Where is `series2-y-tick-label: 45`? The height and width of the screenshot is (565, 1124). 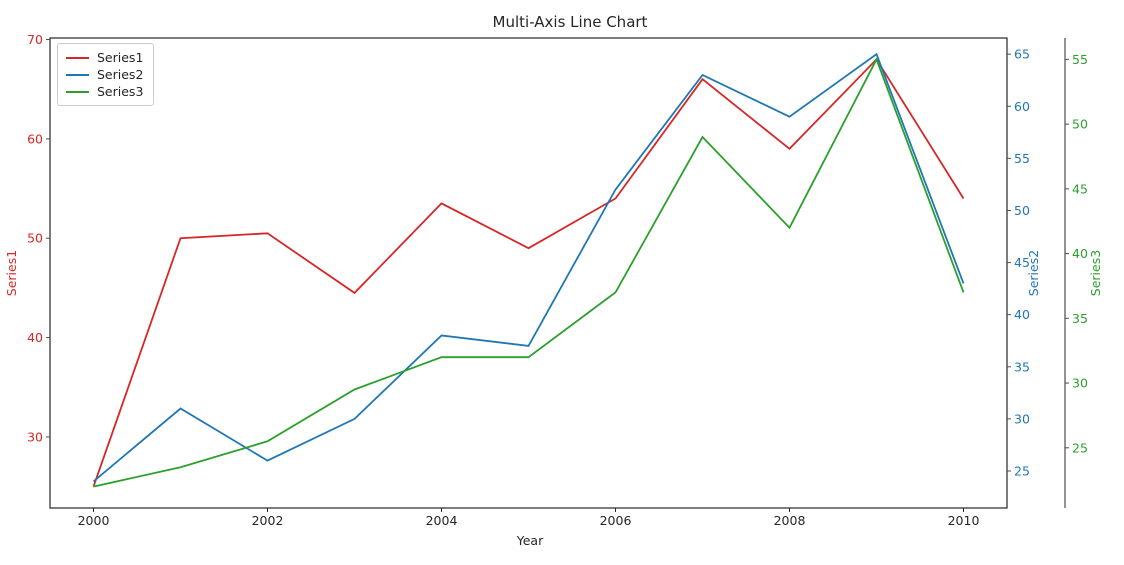 series2-y-tick-label: 45 is located at coordinates (1022, 262).